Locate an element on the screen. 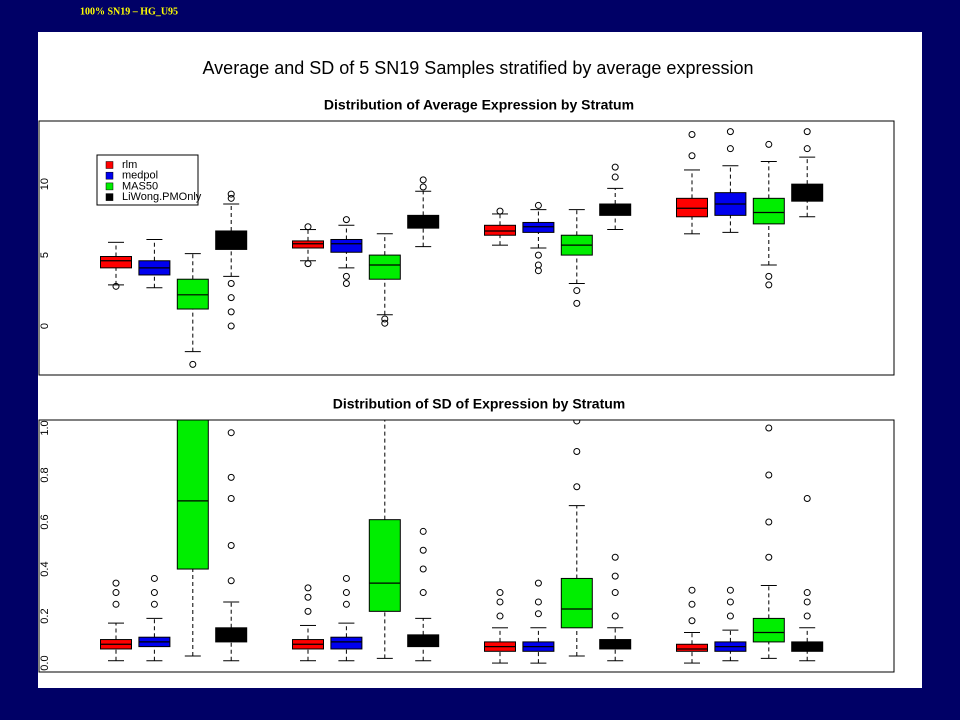 This screenshot has height=720, width=960. legend-box is located at coordinates (147, 180).